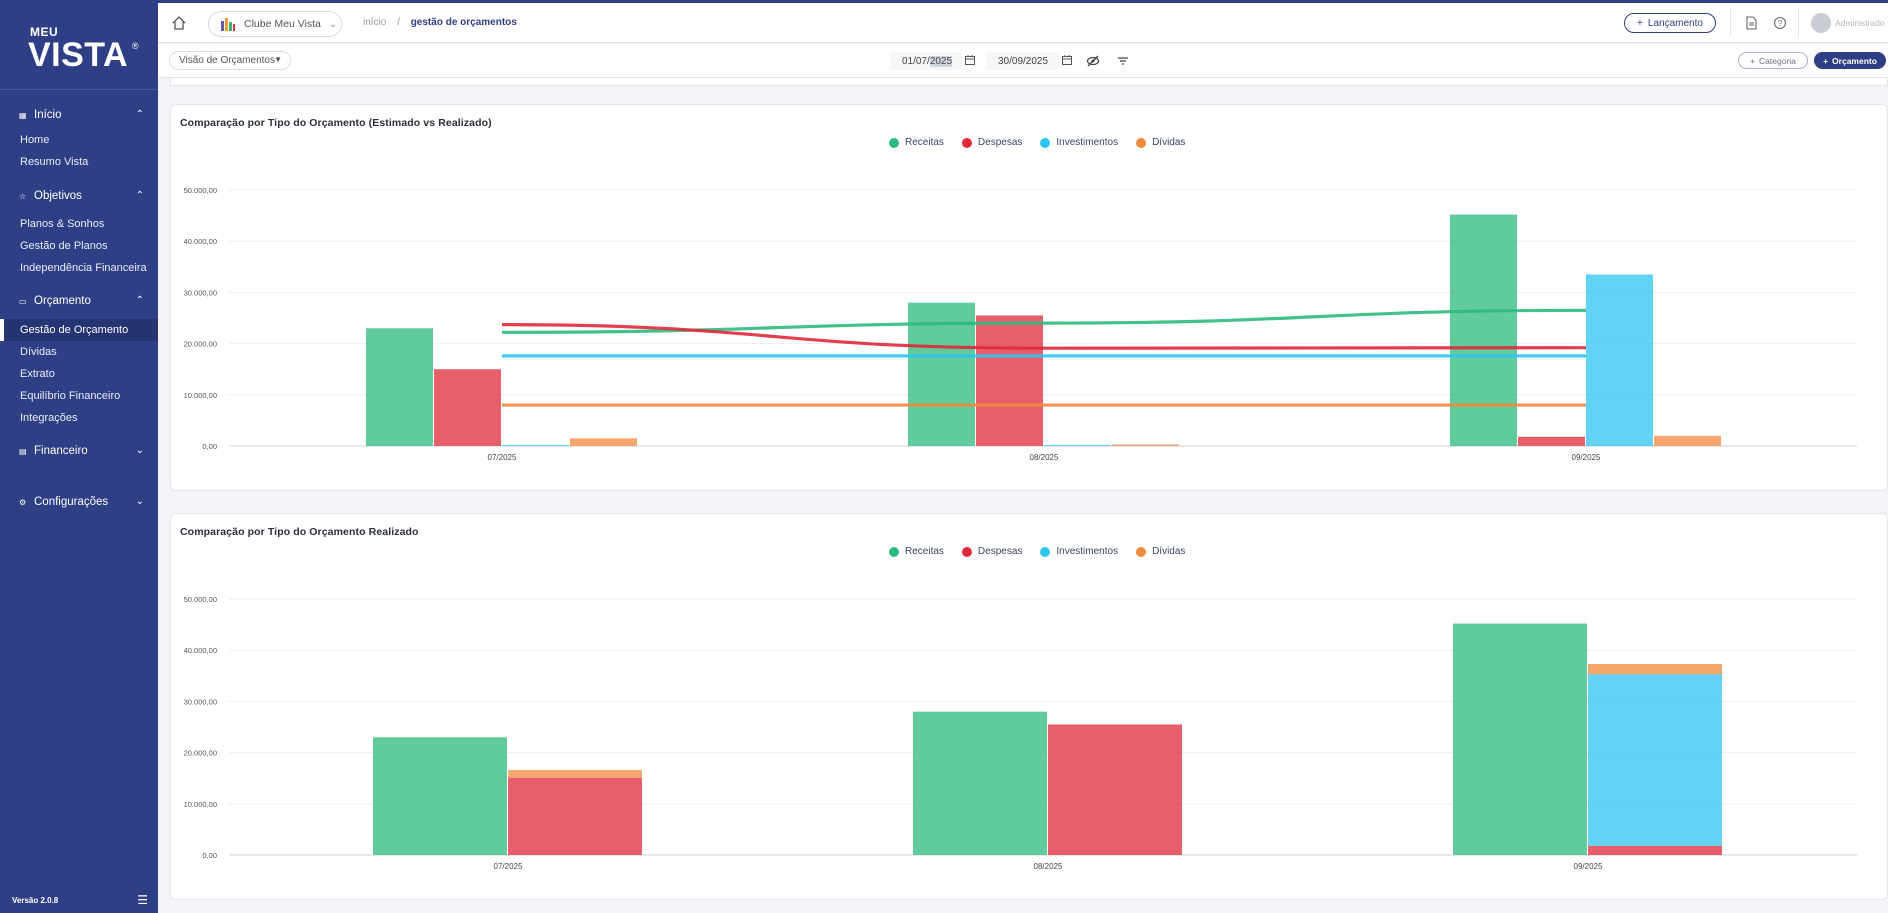  Describe the element at coordinates (1848, 23) in the screenshot. I see `user-menu: Administrado` at that location.